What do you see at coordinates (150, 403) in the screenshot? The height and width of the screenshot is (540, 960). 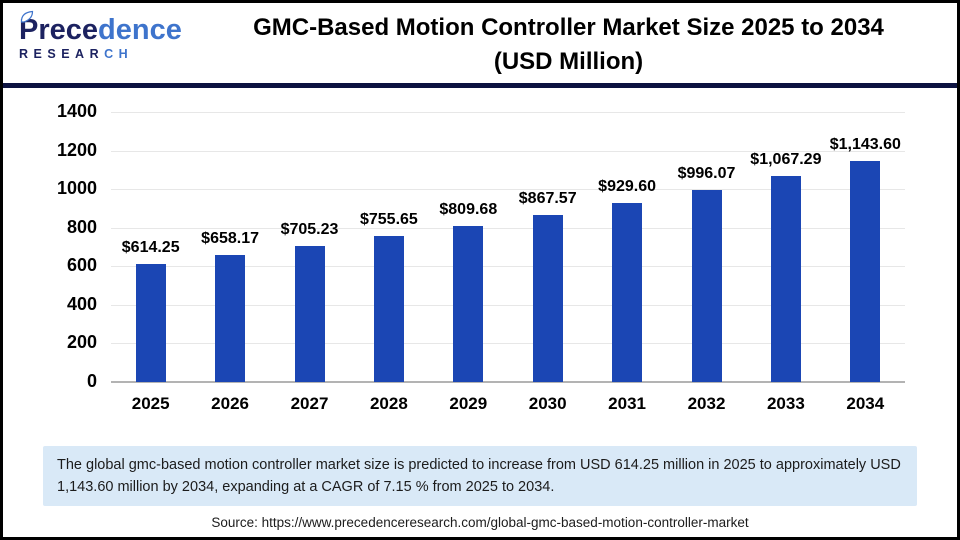 I see `x-tick-label: 2025` at bounding box center [150, 403].